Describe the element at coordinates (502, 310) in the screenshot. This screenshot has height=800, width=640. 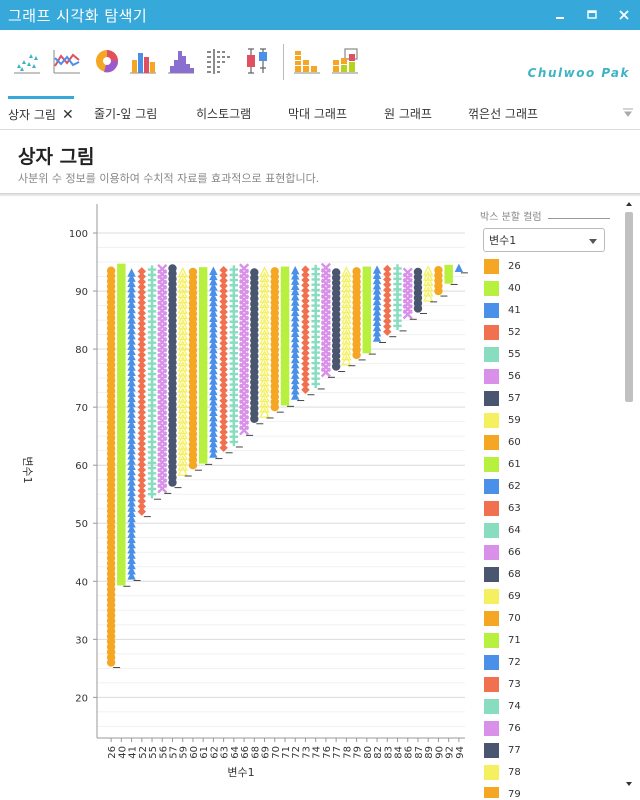
I see `legend-item: 41` at that location.